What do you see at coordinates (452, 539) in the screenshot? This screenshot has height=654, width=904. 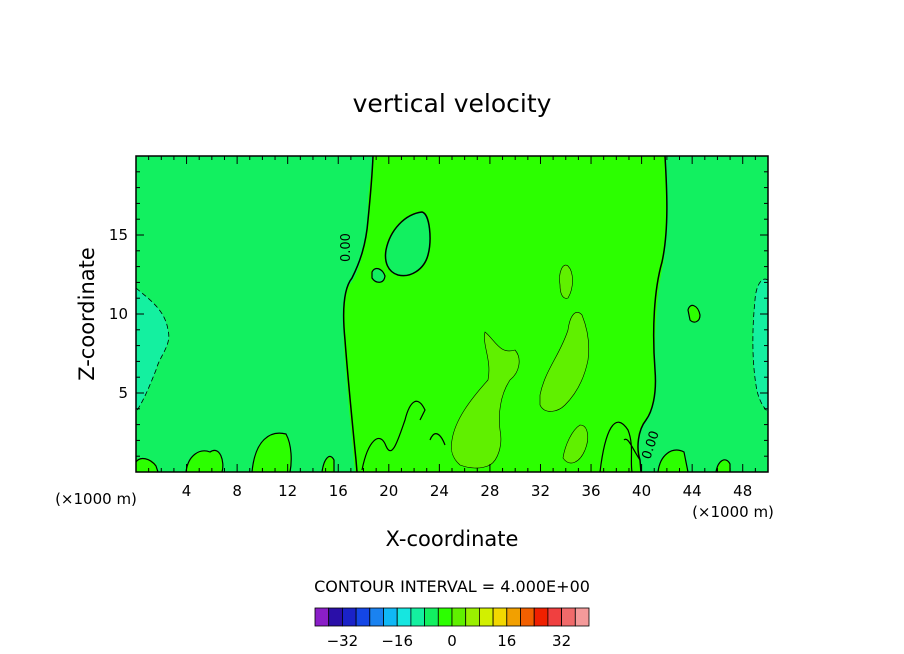 I see `x-axis-label: X-coordinate` at bounding box center [452, 539].